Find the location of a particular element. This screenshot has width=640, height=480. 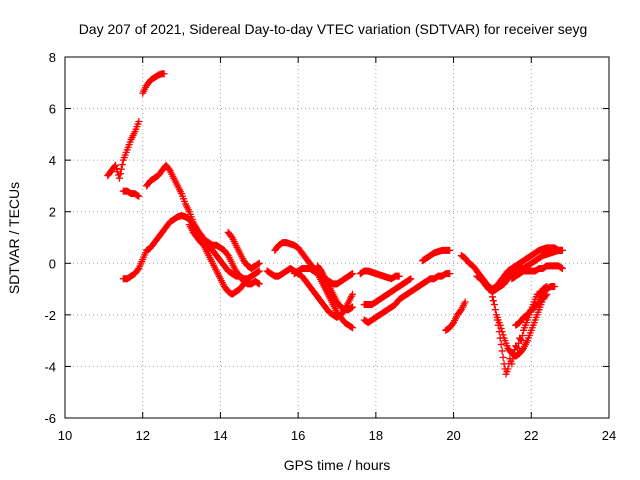

series-i is located at coordinates (310, 292).